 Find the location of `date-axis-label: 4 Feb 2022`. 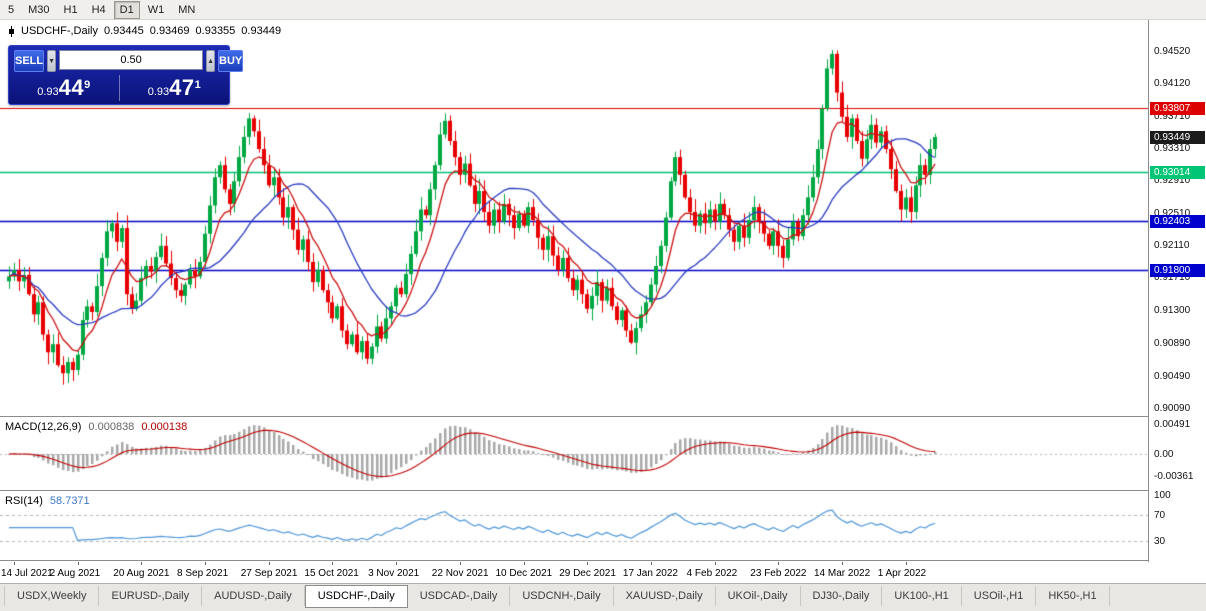

date-axis-label: 4 Feb 2022 is located at coordinates (712, 573).